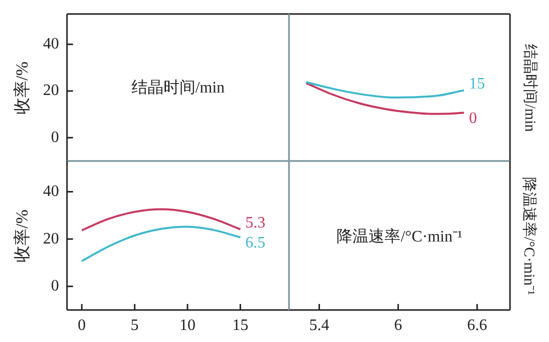 The width and height of the screenshot is (549, 342). I want to click on series-label: 0, so click(472, 118).